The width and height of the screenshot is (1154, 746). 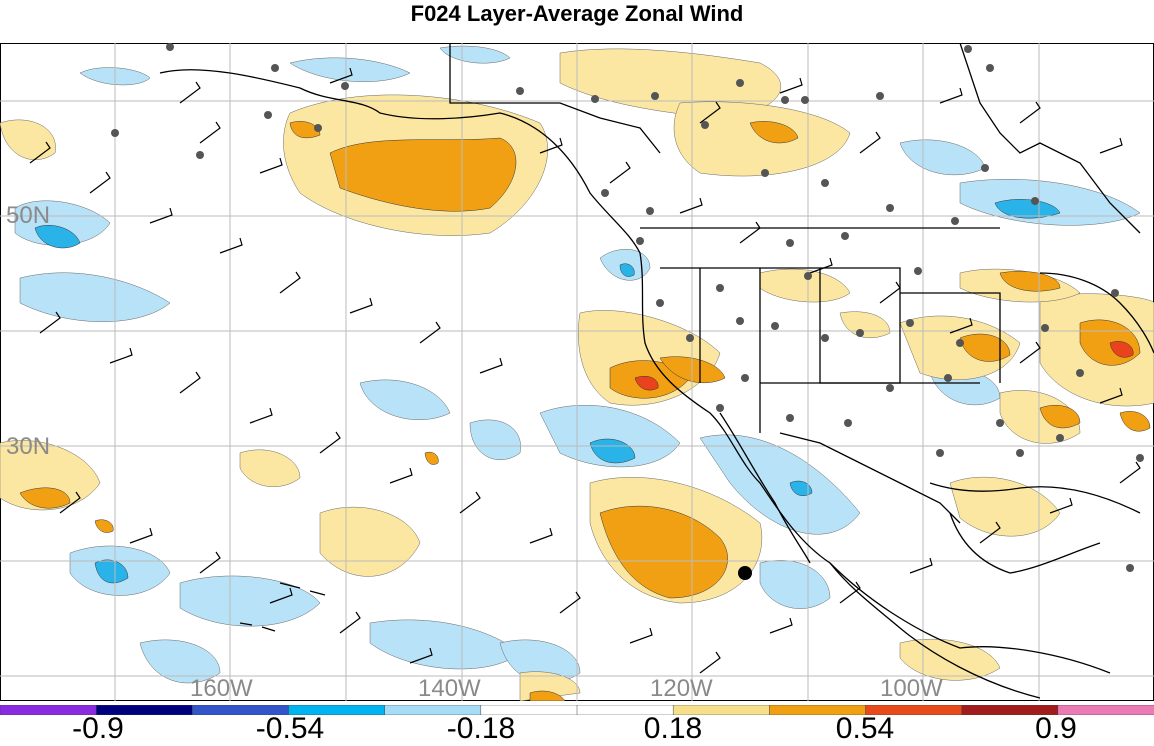 What do you see at coordinates (865, 728) in the screenshot?
I see `colorbar-label-0-54: 0.54` at bounding box center [865, 728].